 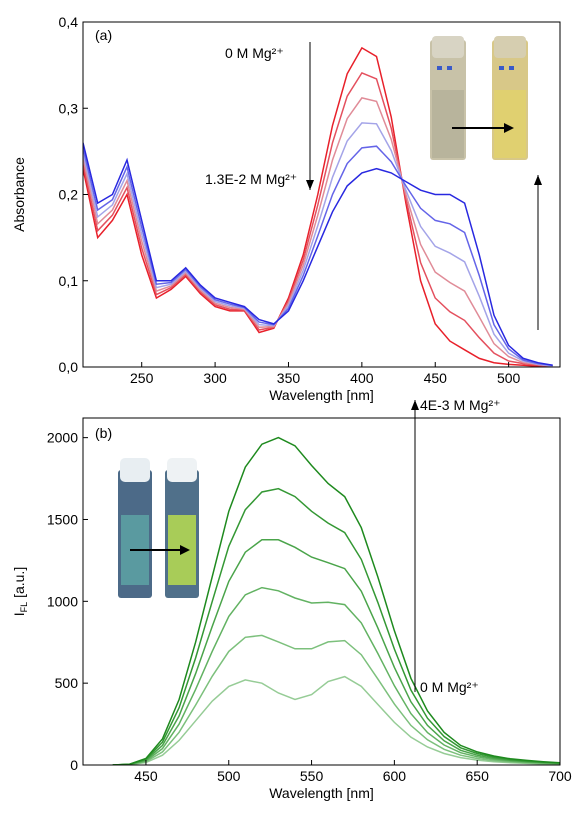 I want to click on y-tick-label: 1500, so click(x=62, y=519).